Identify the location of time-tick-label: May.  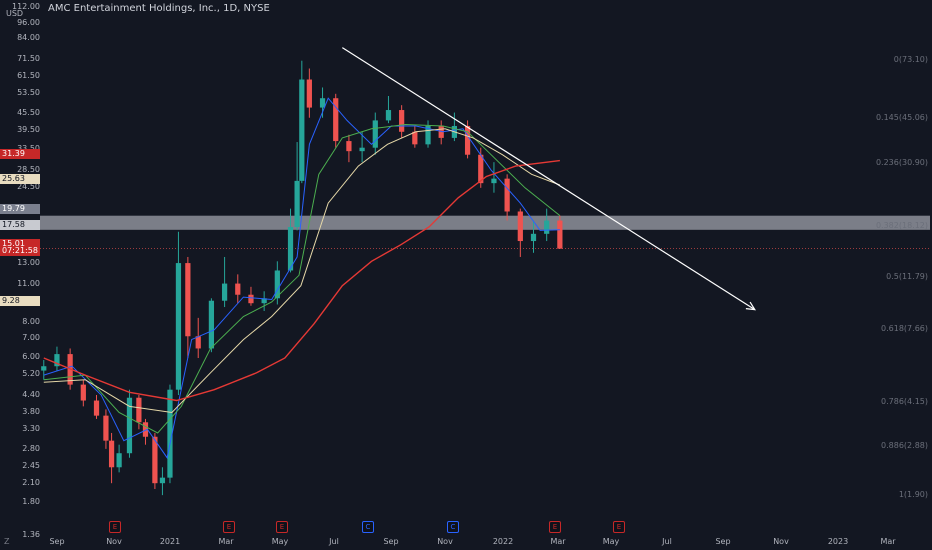
(280, 541).